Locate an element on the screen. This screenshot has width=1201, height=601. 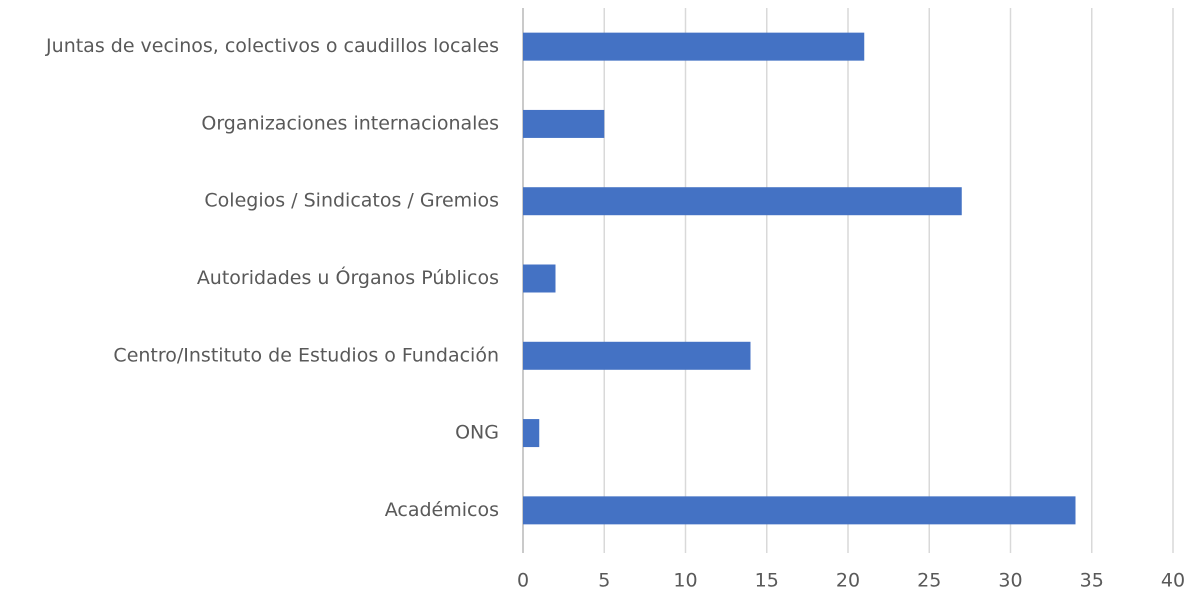
y-tick-label: Colegios / Sindicatos / Gremios is located at coordinates (351, 201).